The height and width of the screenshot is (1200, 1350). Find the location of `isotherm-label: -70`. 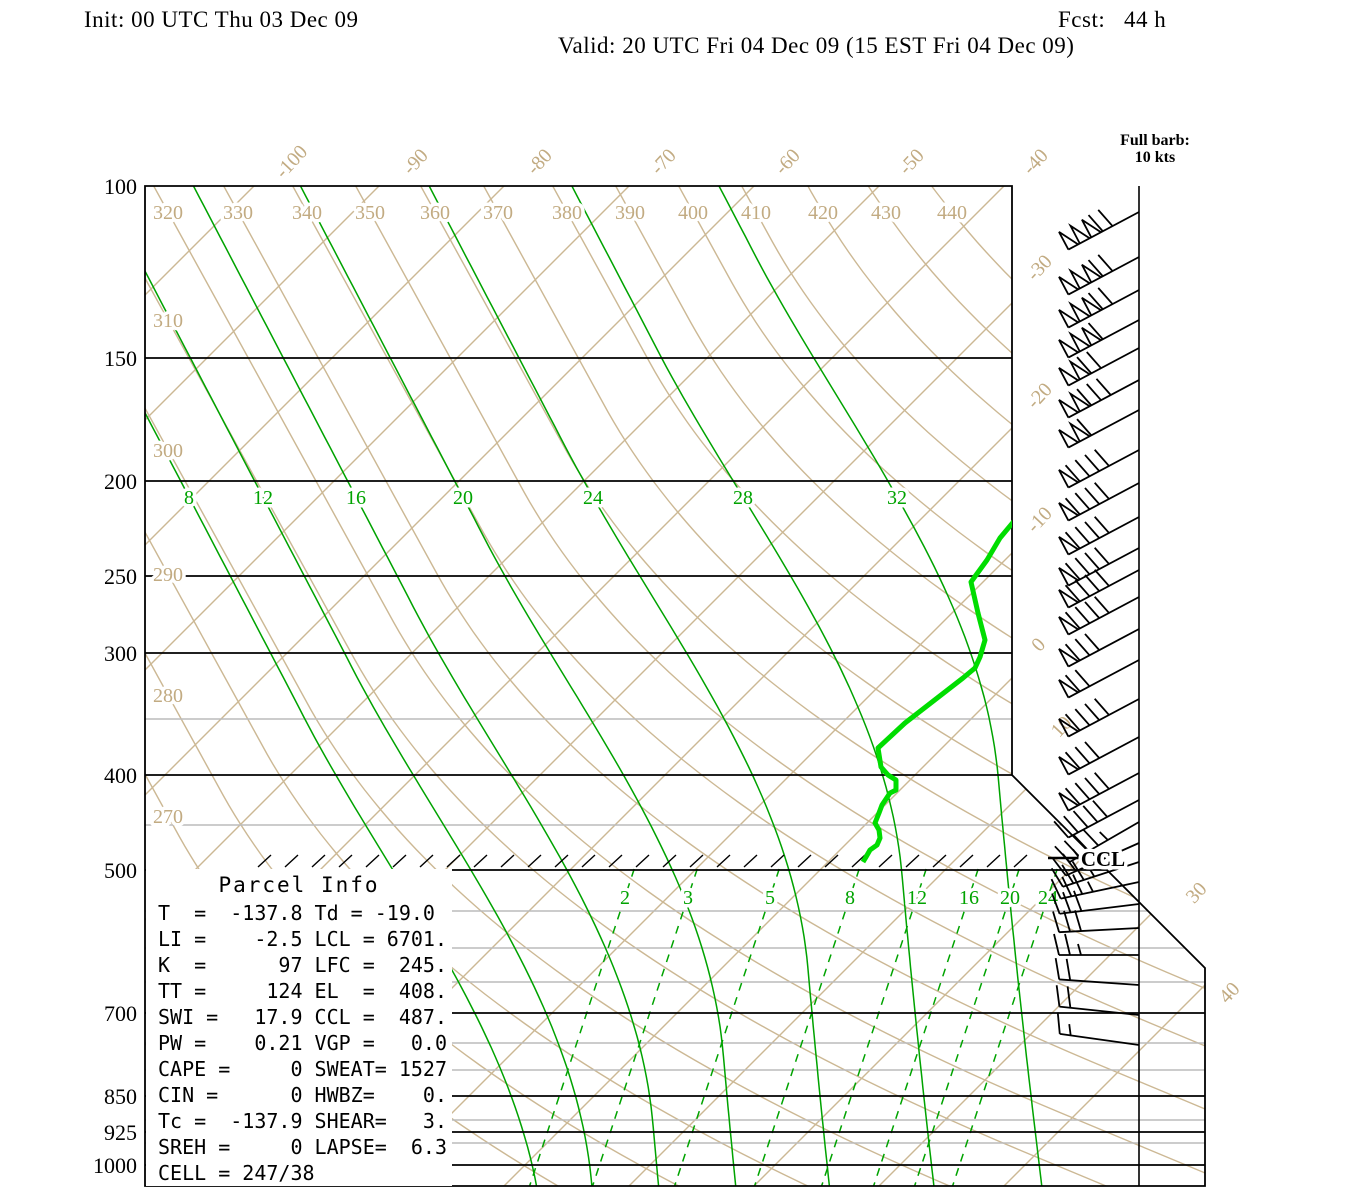

isotherm-label: -70 is located at coordinates (663, 162).